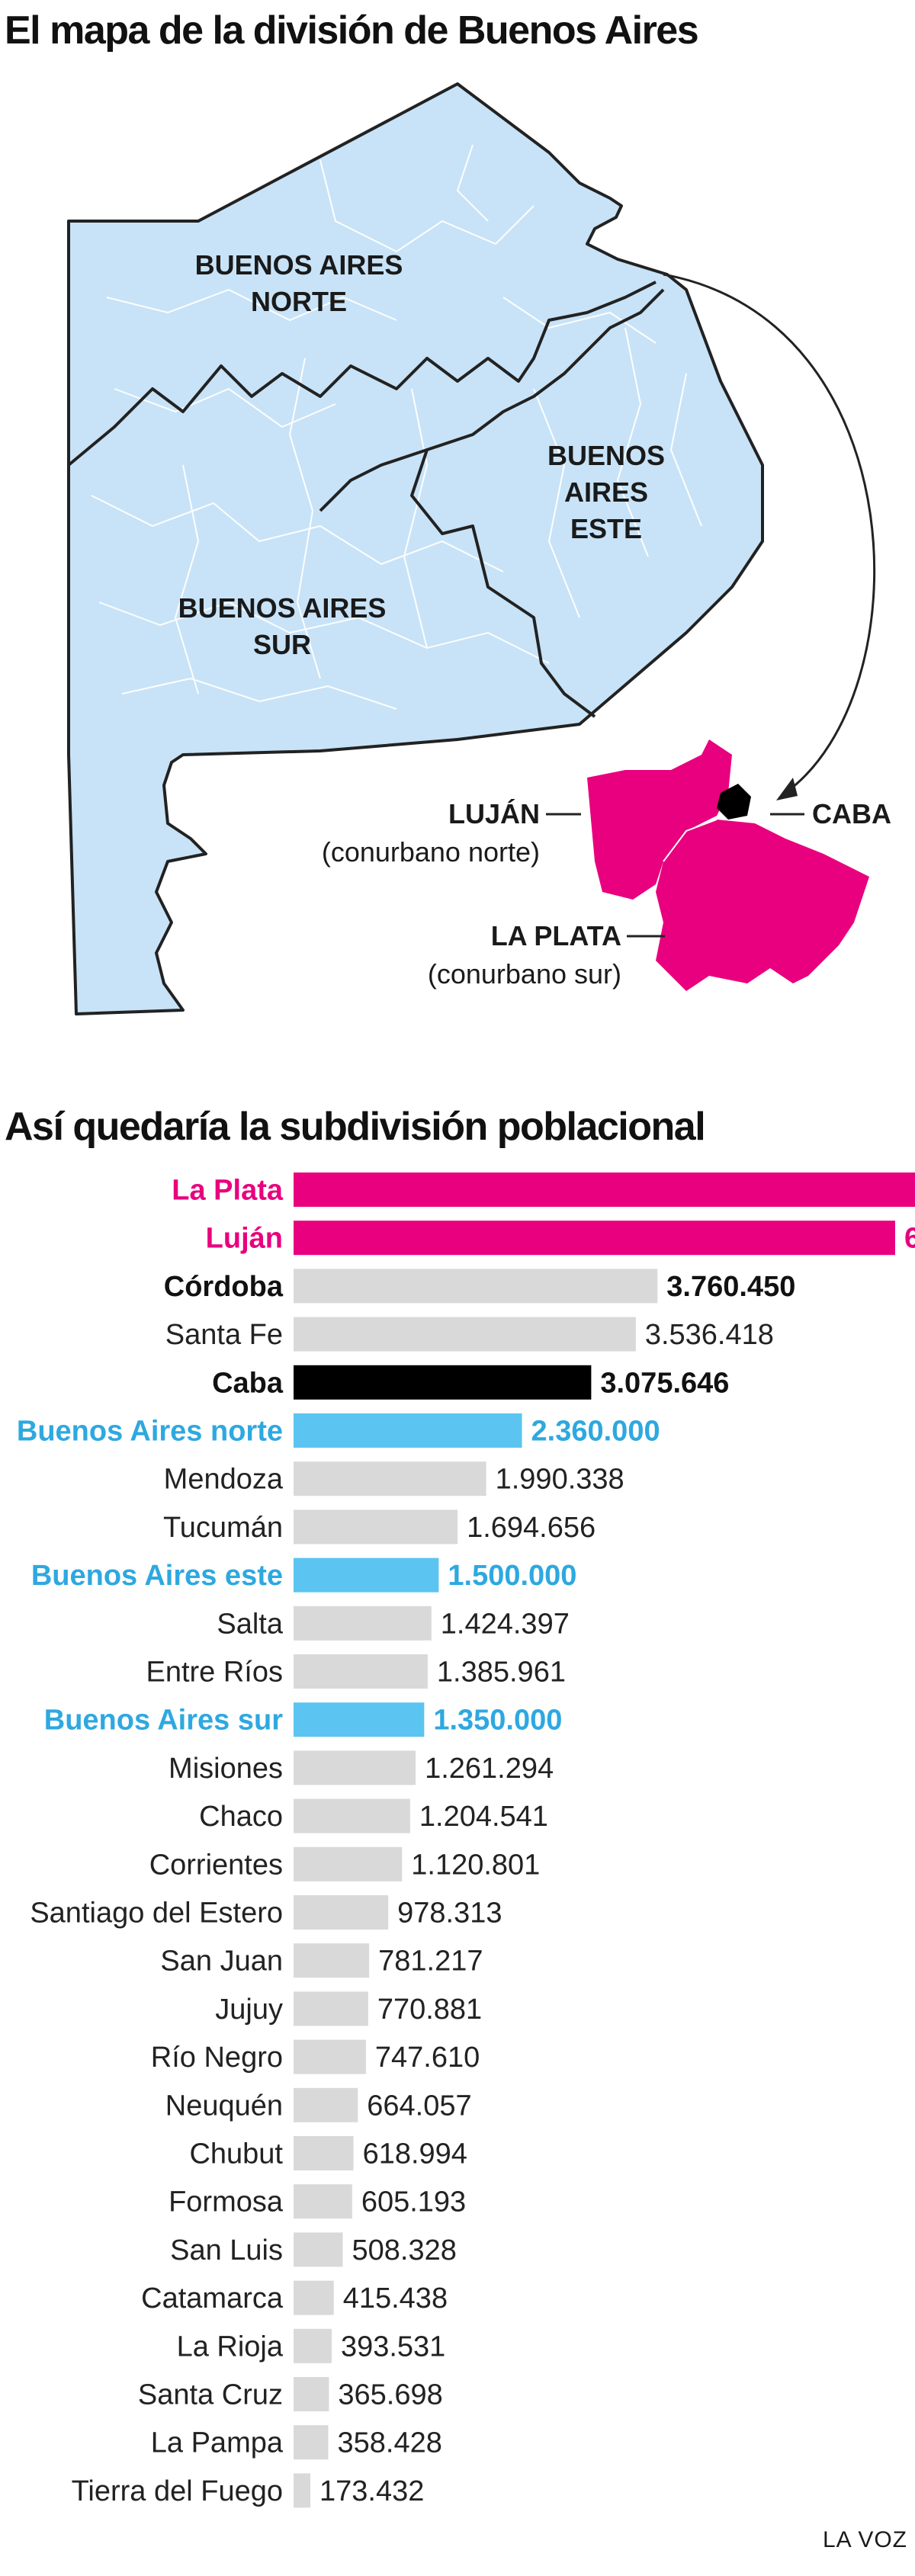  Describe the element at coordinates (494, 813) in the screenshot. I see `callout-lujan-name: LUJÁN` at that location.